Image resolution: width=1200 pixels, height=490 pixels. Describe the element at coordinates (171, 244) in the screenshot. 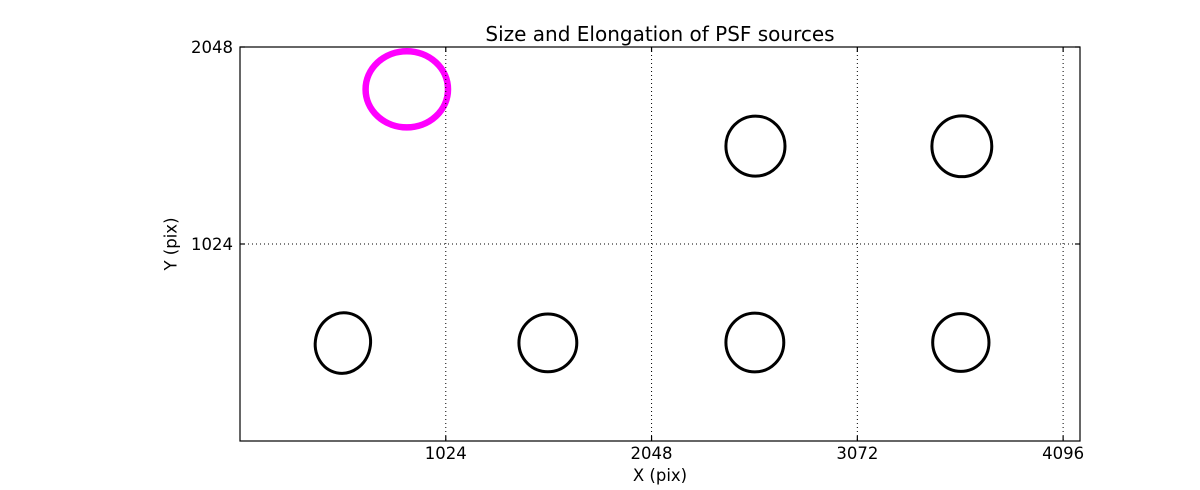

I see `y-axis-label: Y (pix)` at that location.